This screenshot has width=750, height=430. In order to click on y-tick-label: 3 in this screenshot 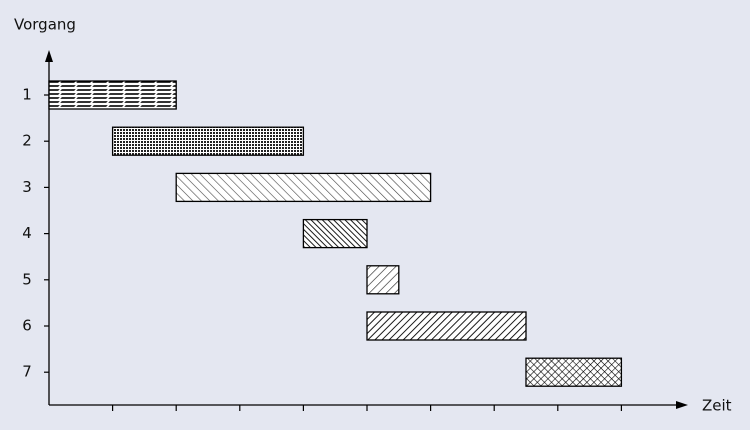, I will do `click(27, 187)`.